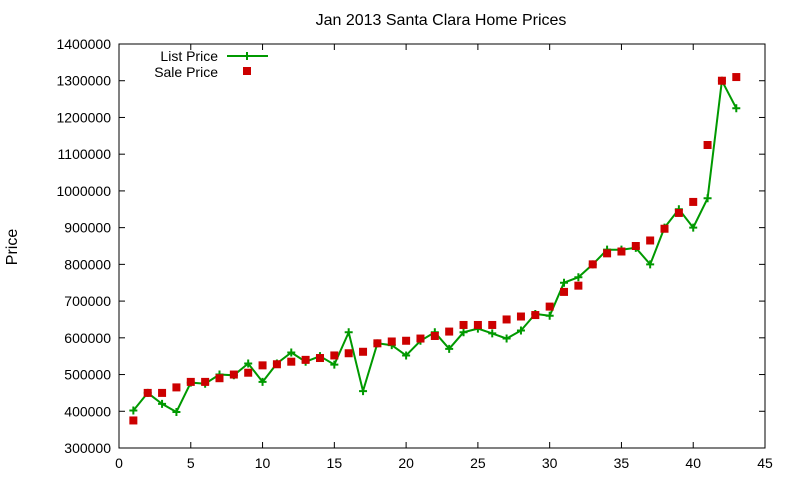  What do you see at coordinates (87, 338) in the screenshot?
I see `y-tick-label: 600000` at bounding box center [87, 338].